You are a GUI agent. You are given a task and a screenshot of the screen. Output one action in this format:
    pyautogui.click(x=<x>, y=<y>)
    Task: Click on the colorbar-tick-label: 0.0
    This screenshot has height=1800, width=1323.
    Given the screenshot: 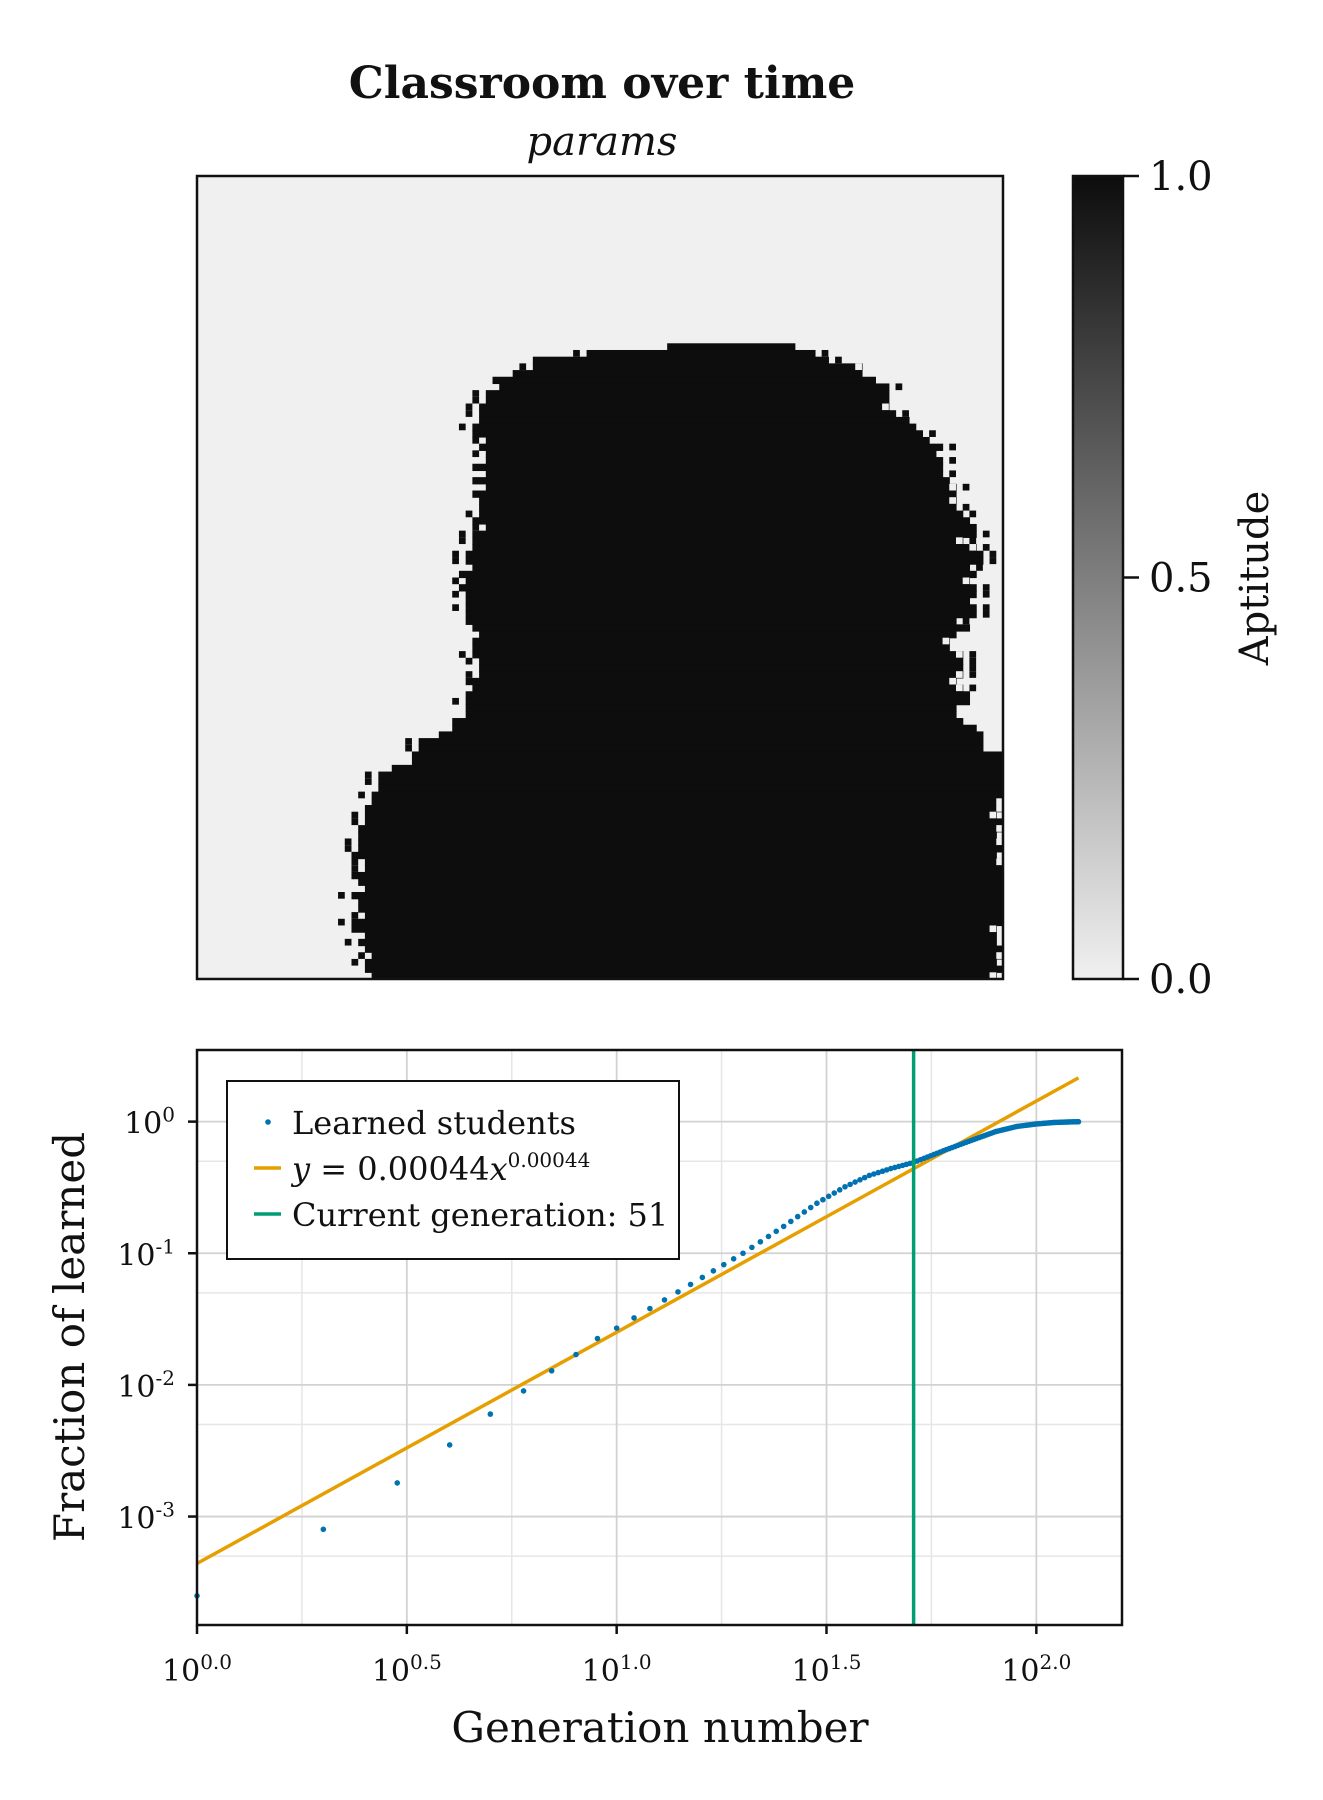 What is the action you would take?
    pyautogui.click(x=1181, y=980)
    